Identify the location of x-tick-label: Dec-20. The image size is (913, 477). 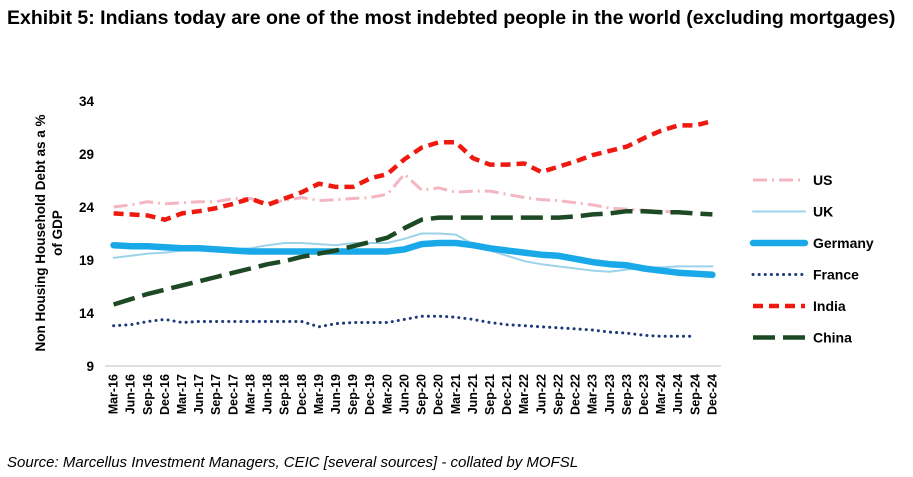
(439, 394).